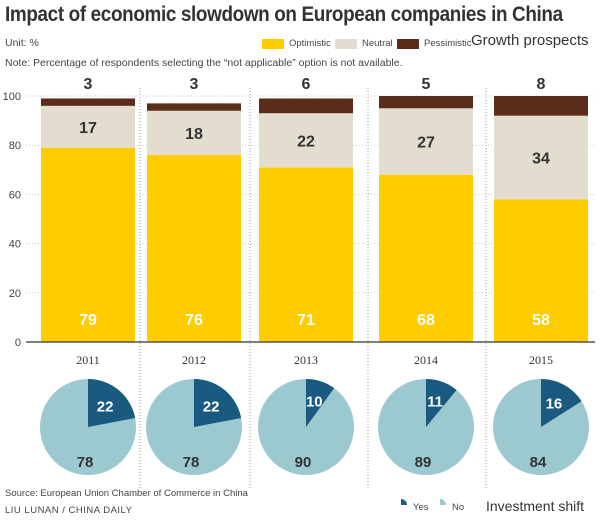 Image resolution: width=600 pixels, height=520 pixels. Describe the element at coordinates (458, 507) in the screenshot. I see `pie-legend-no-label: No` at that location.